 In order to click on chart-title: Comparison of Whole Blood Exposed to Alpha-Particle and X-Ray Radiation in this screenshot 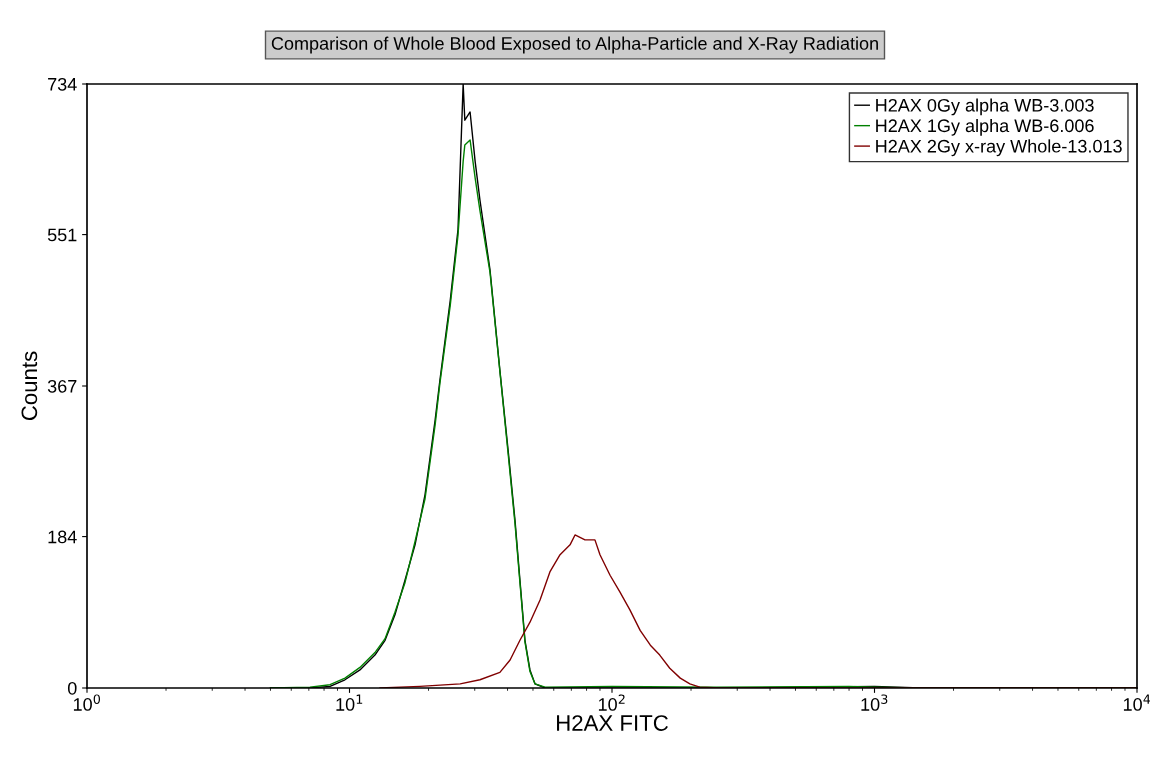, I will do `click(574, 45)`.